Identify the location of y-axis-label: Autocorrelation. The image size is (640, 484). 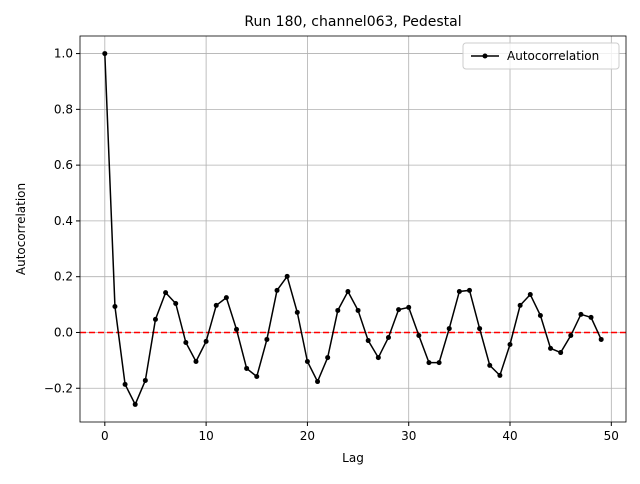
(21, 229).